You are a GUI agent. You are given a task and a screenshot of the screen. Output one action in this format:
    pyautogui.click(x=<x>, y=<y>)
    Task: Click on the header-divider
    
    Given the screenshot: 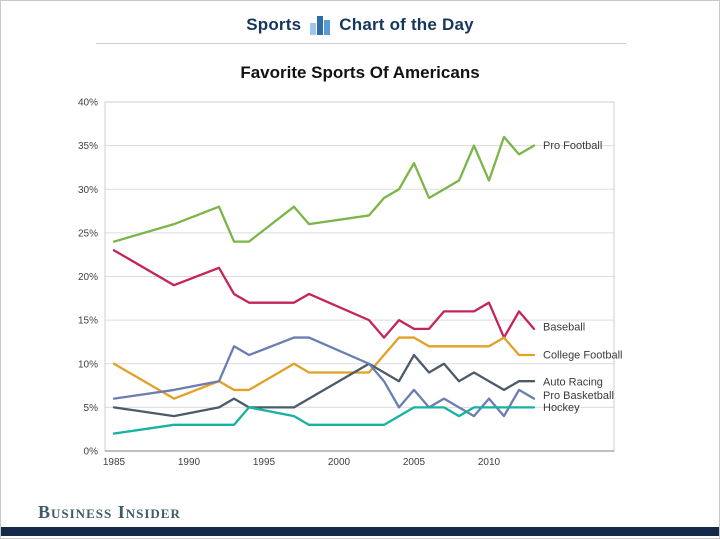 What is the action you would take?
    pyautogui.click(x=361, y=43)
    